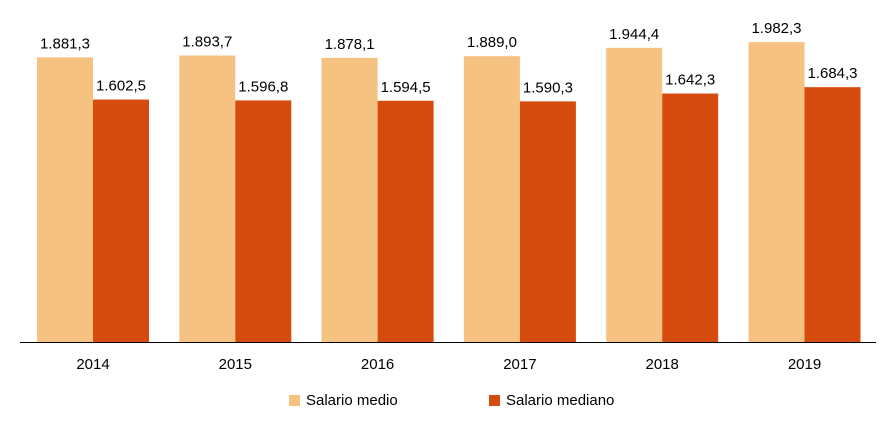 The width and height of the screenshot is (891, 423). What do you see at coordinates (207, 41) in the screenshot?
I see `data-label-salario-medio-2015: 1.893,7` at bounding box center [207, 41].